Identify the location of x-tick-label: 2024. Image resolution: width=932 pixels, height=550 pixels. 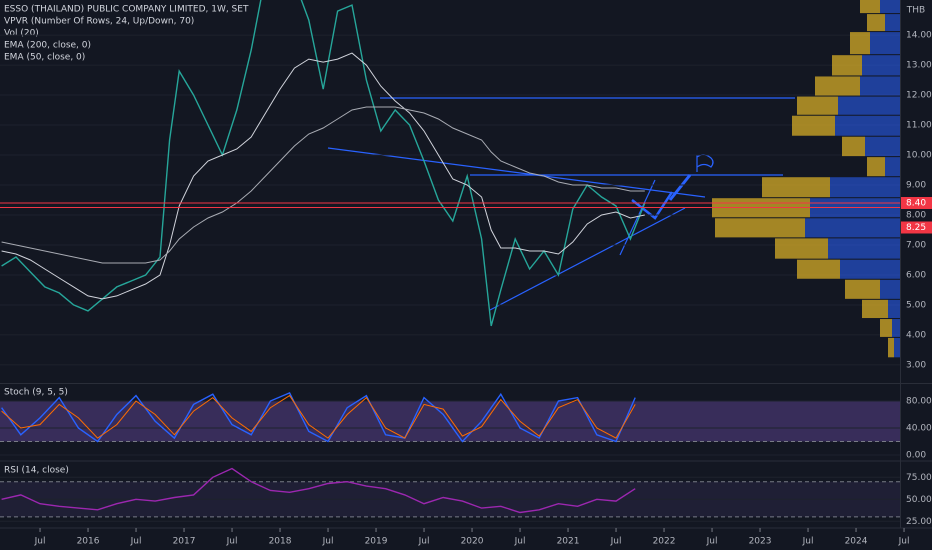
(856, 542).